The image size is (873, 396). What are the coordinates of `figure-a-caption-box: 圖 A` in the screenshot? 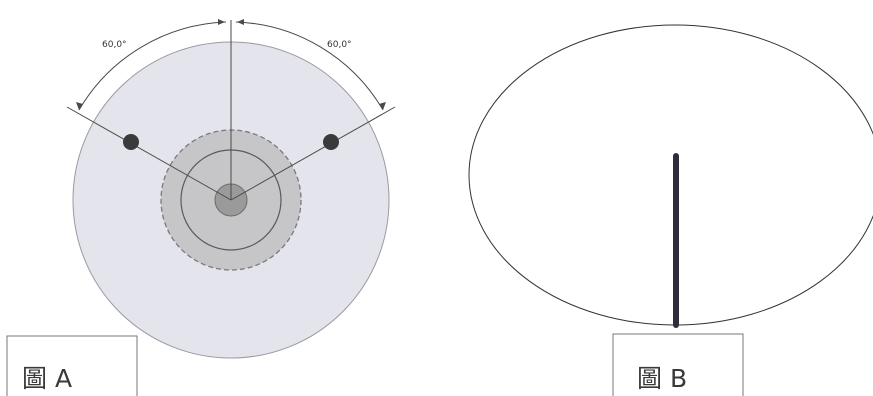 It's located at (72, 365).